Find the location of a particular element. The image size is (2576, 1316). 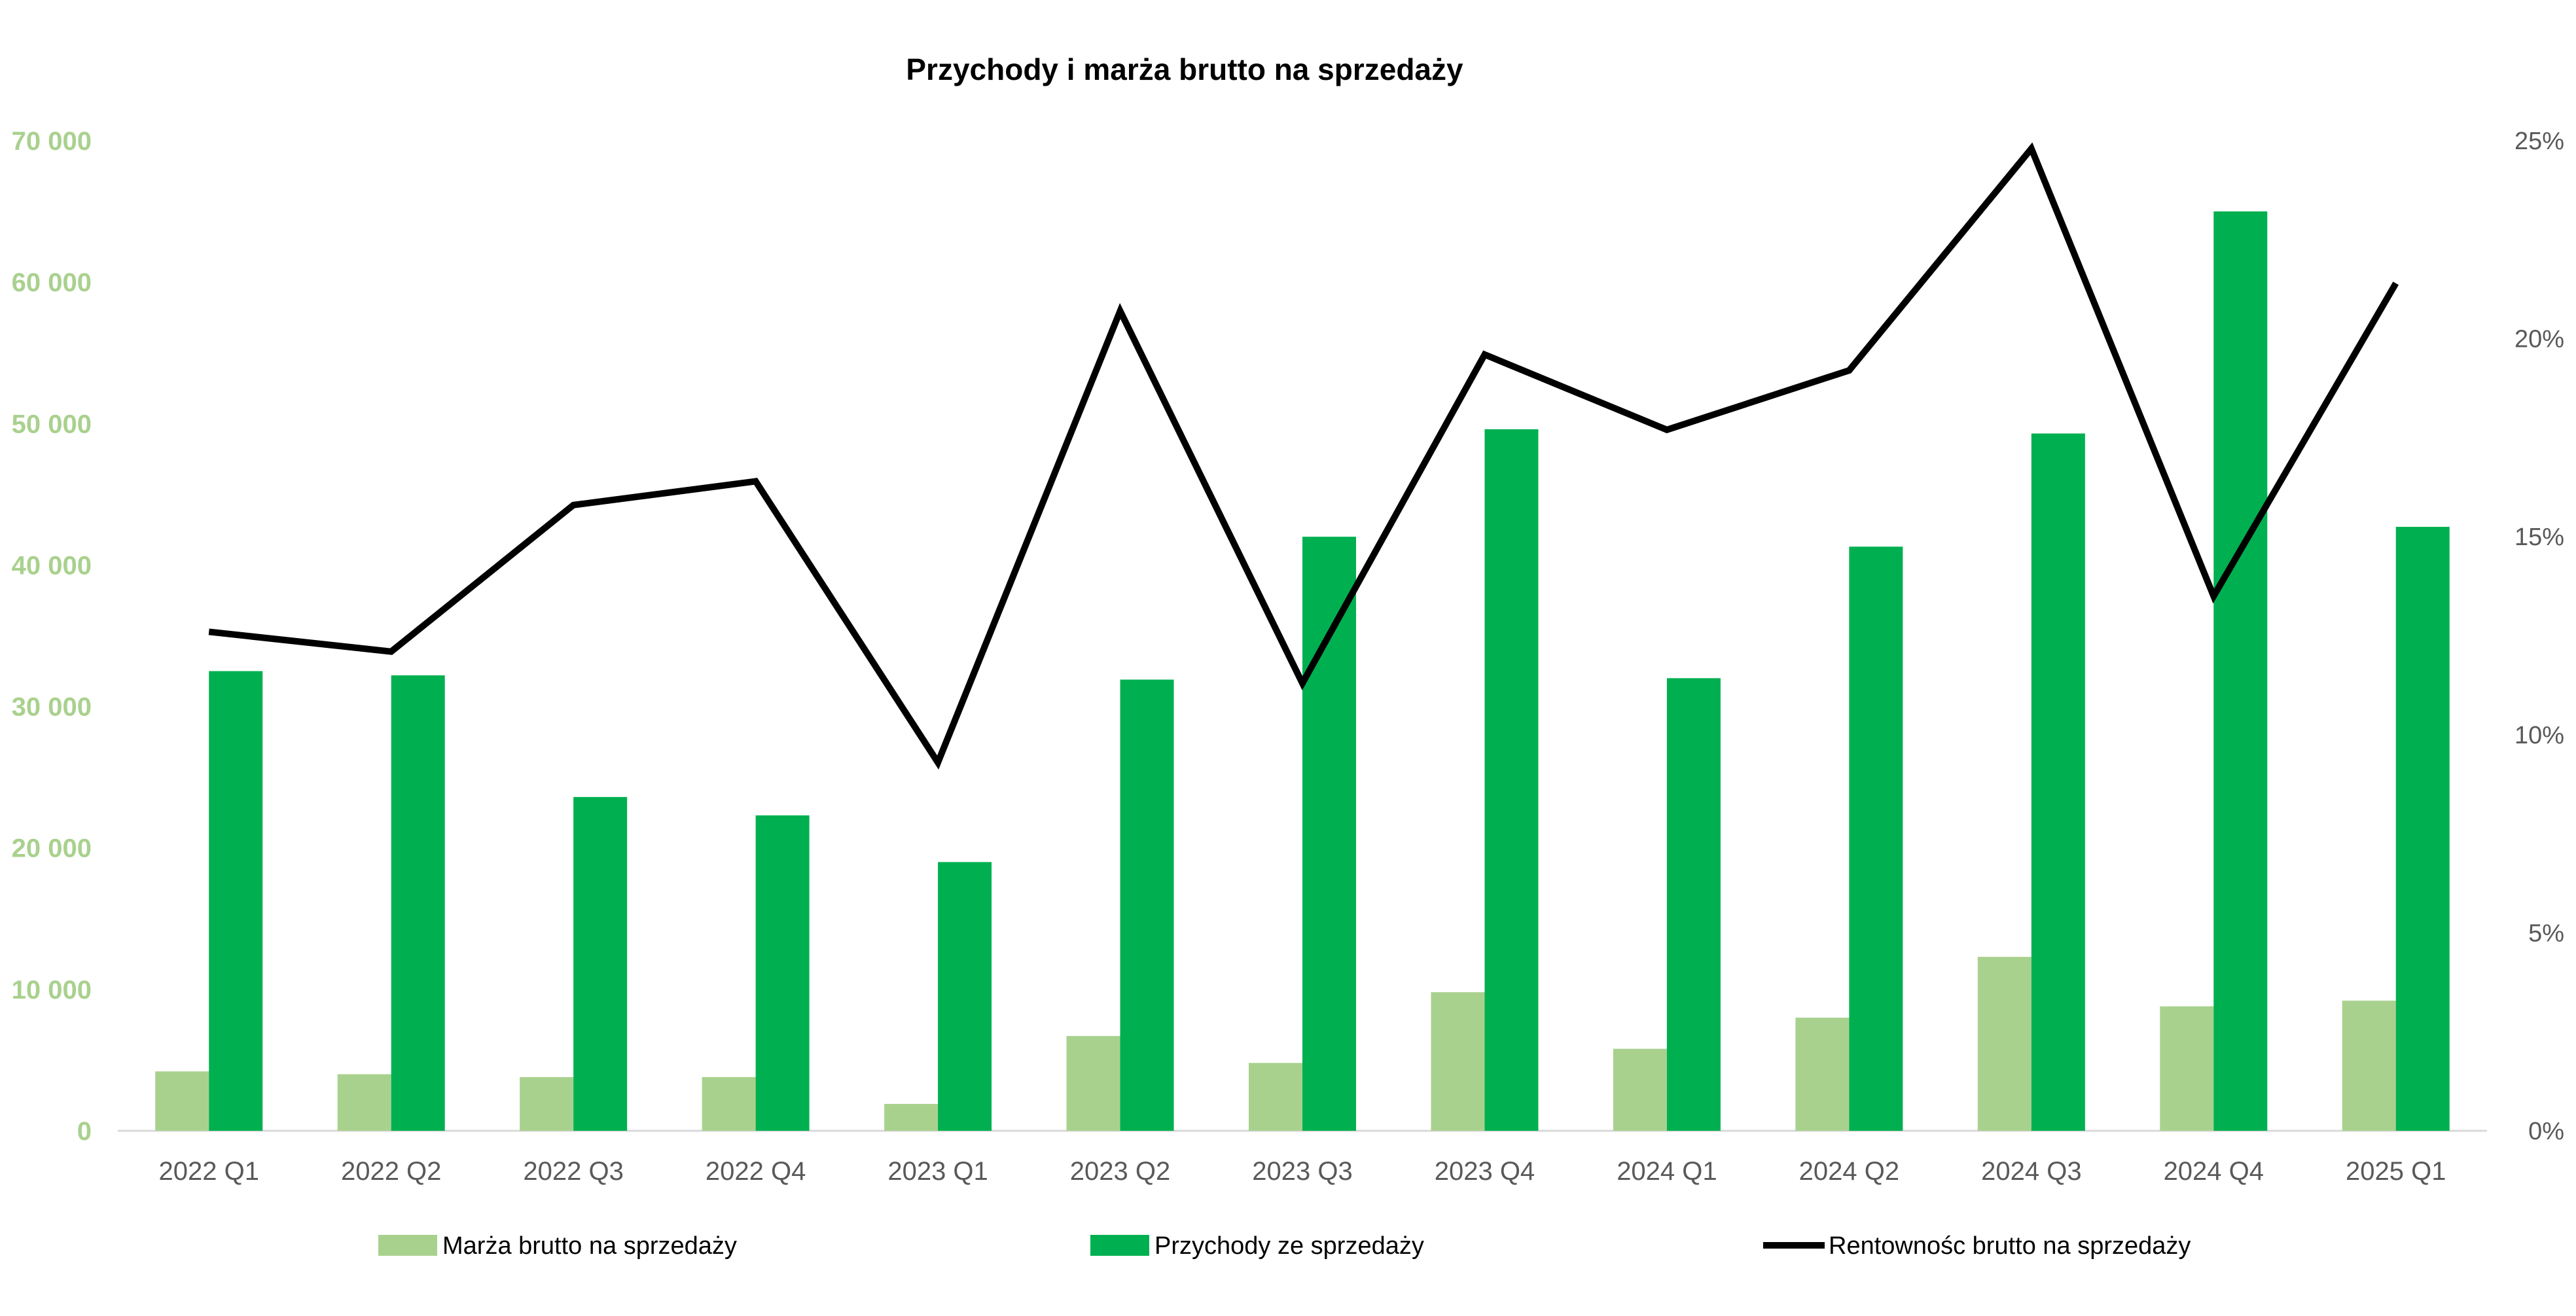

x-tick-label: 2024 Q2 is located at coordinates (1849, 1171).